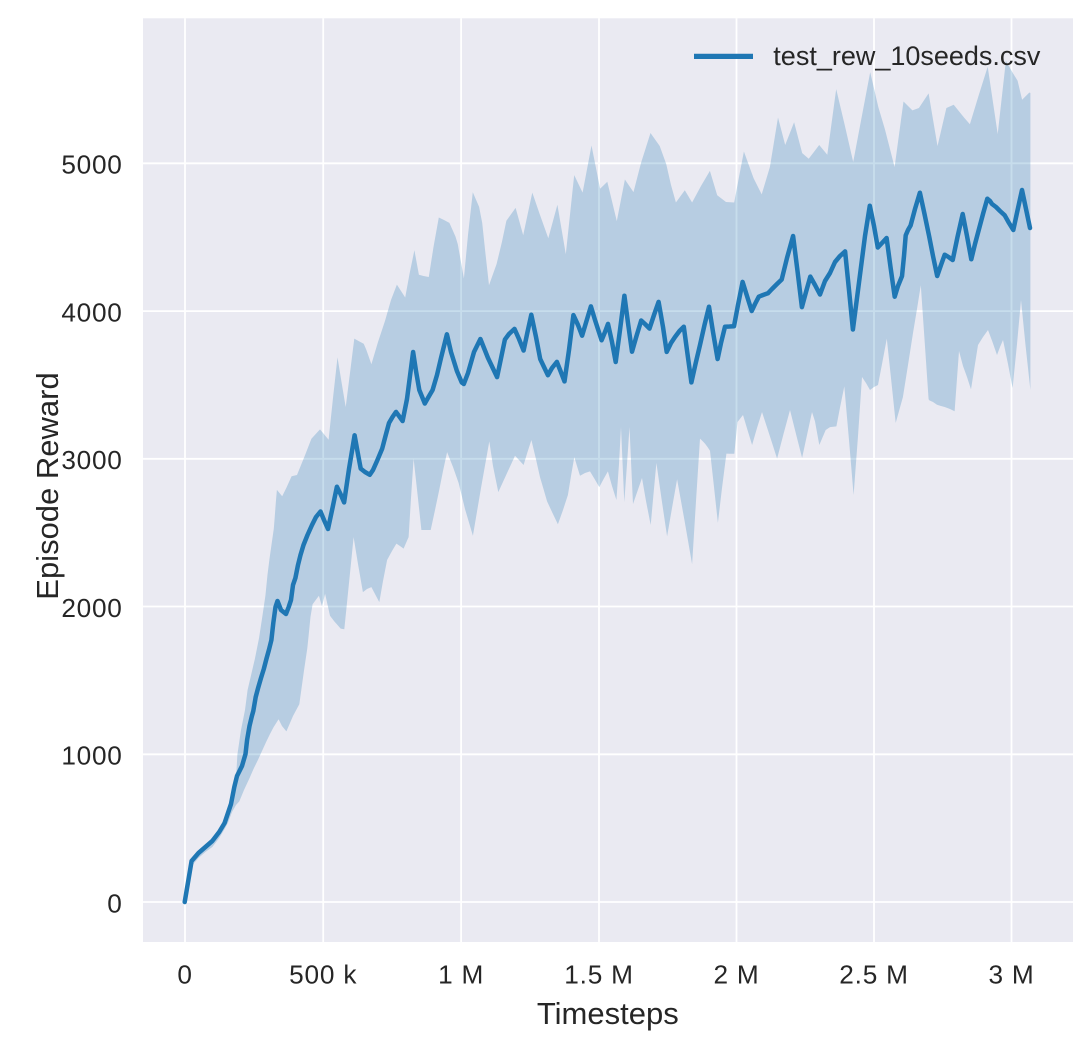  Describe the element at coordinates (1011, 975) in the screenshot. I see `svg-text: 3 M` at that location.